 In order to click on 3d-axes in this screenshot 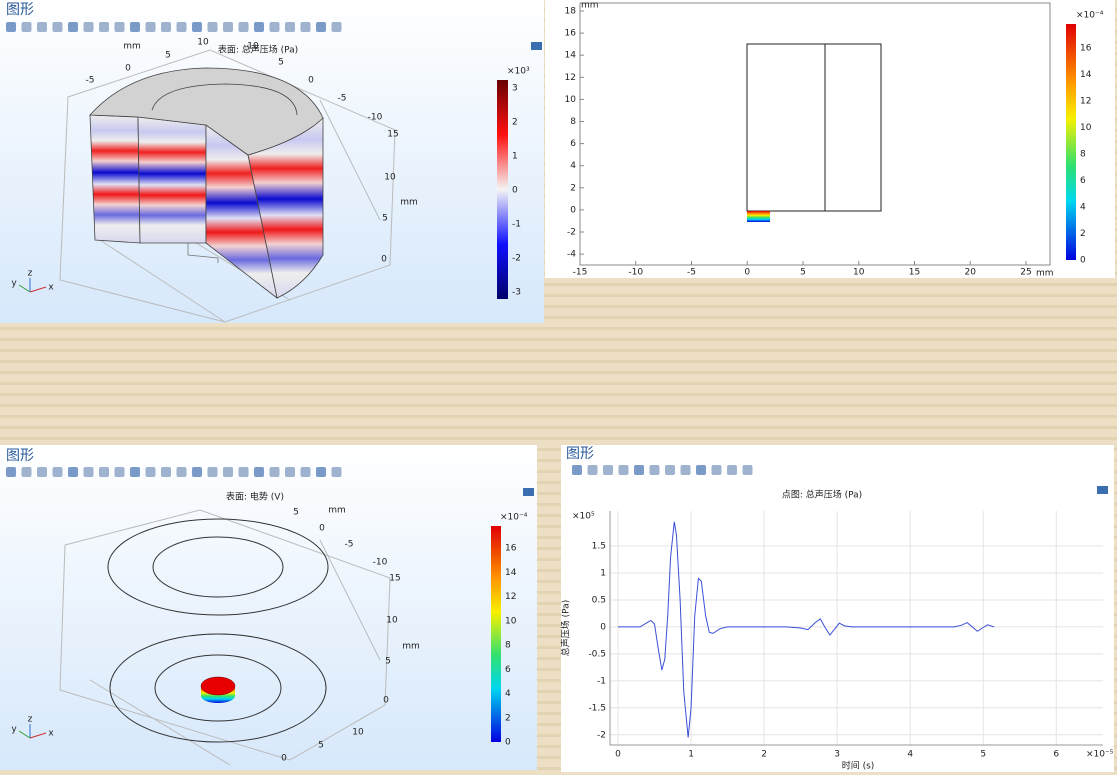, I will do `click(225, 637)`.